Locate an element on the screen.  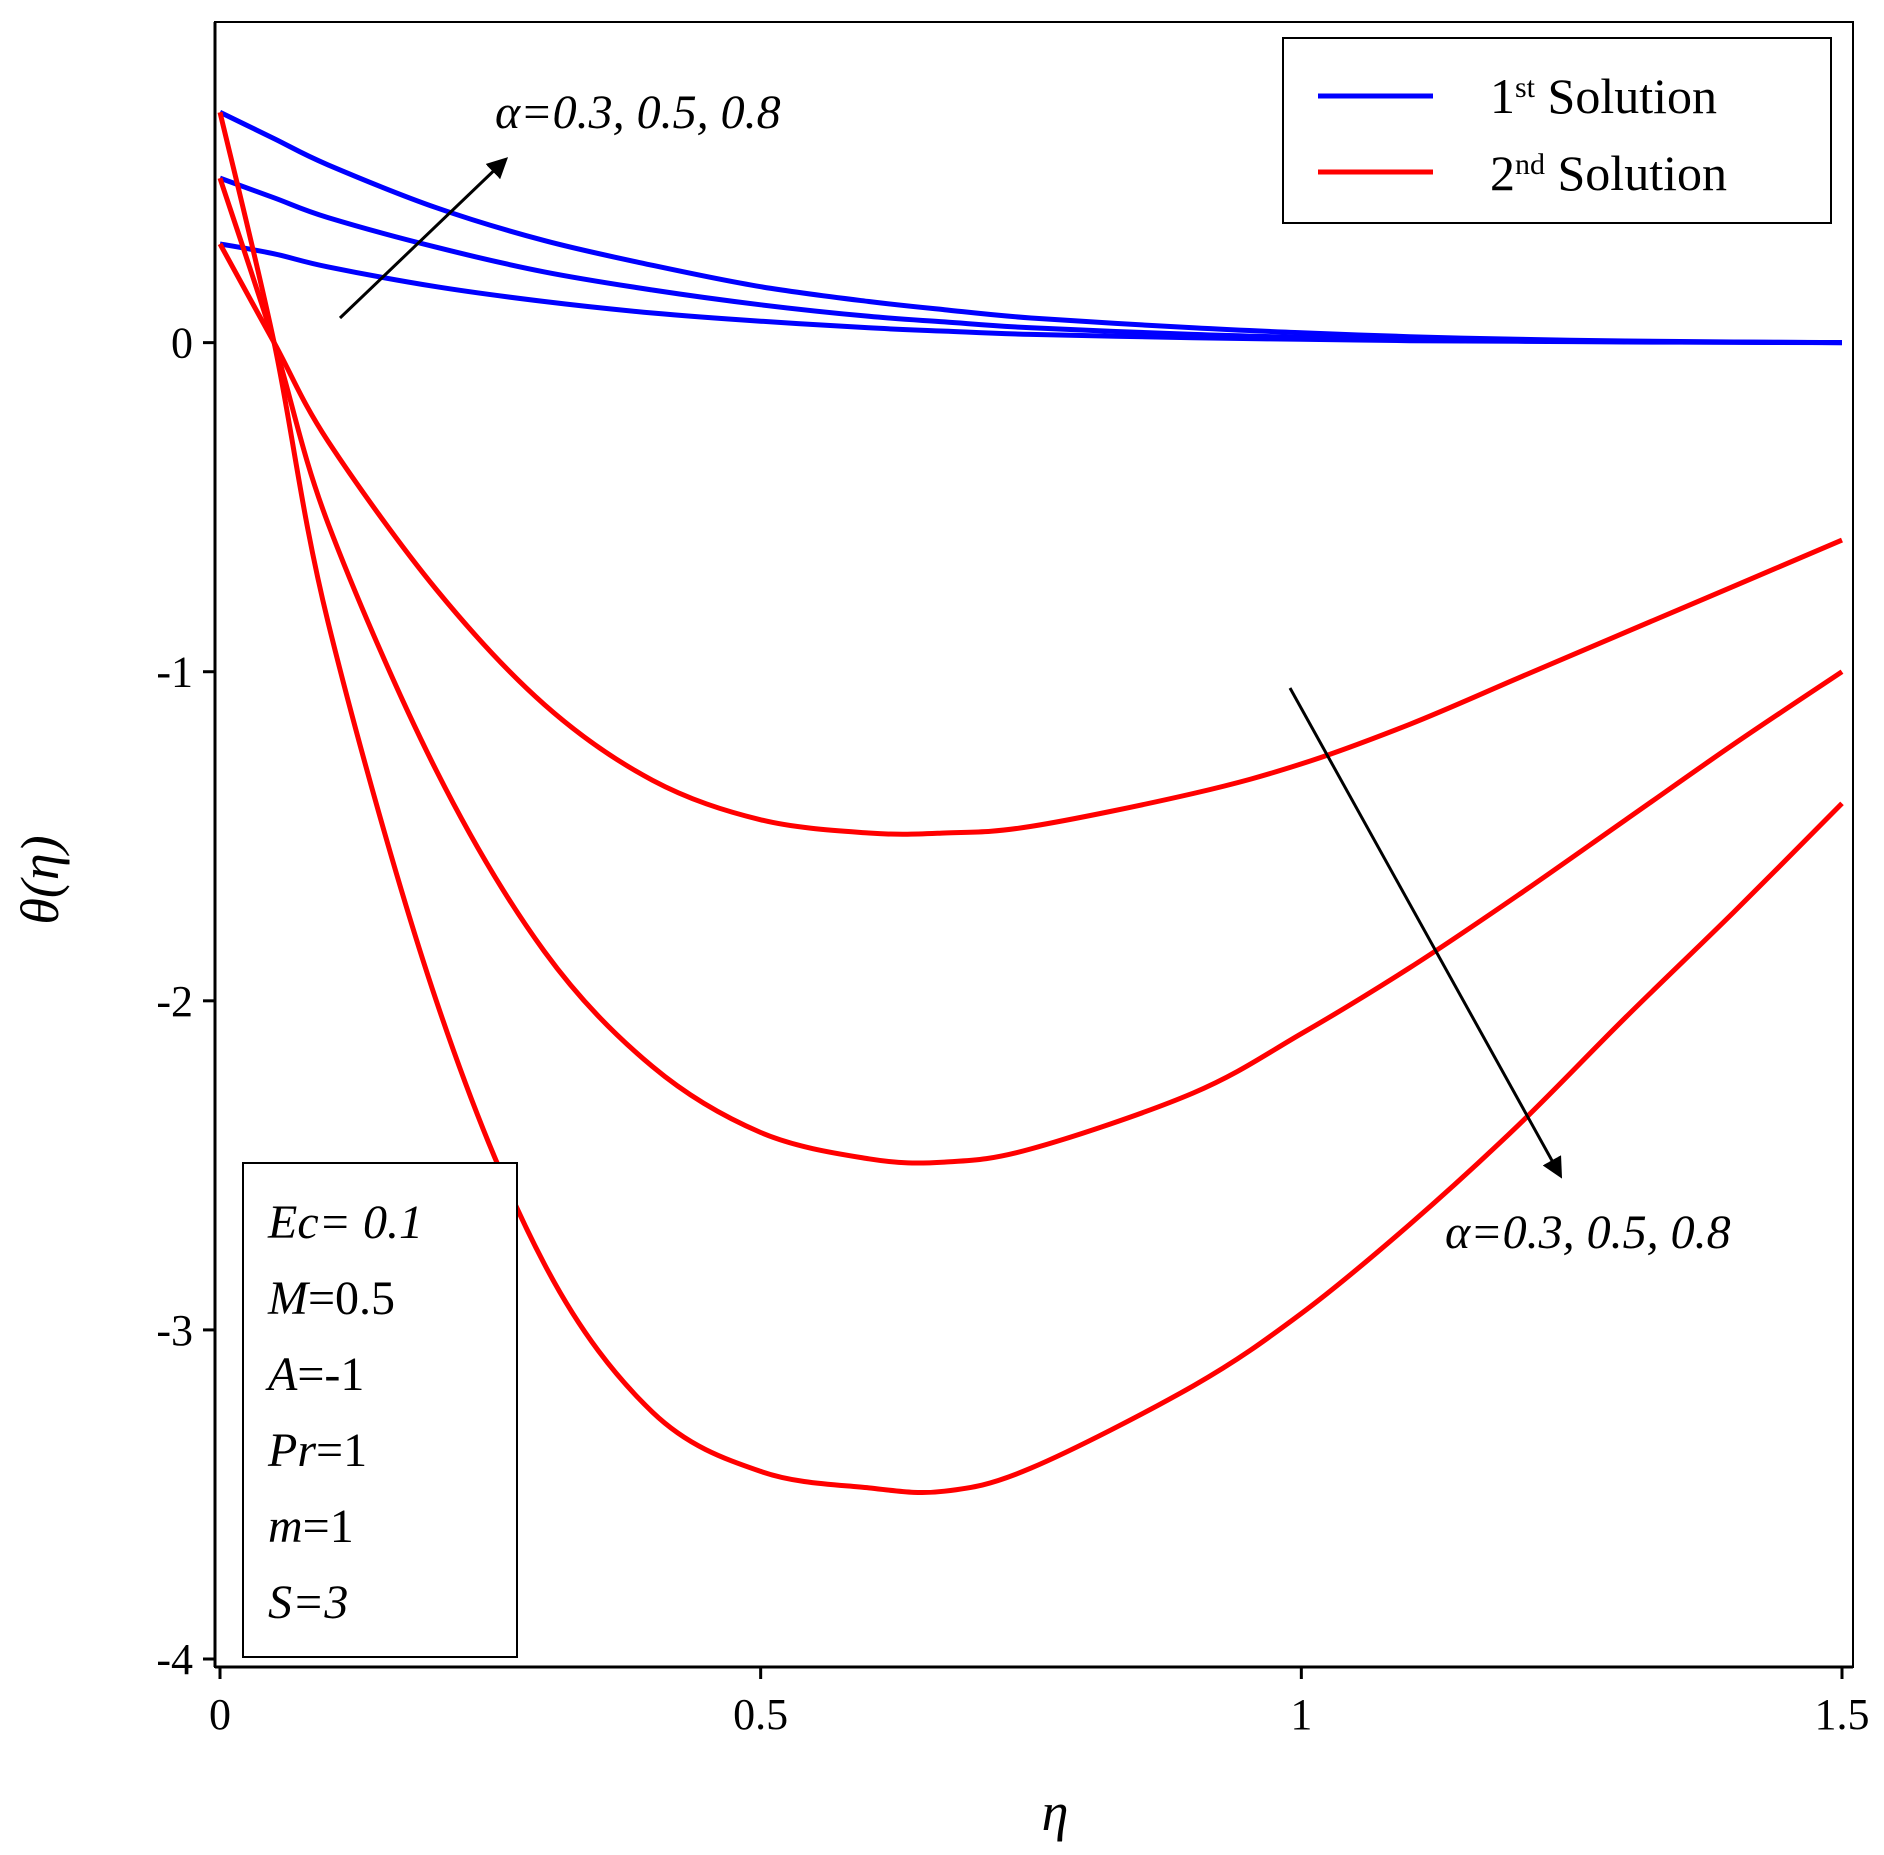
y-tick-label: -3 is located at coordinates (174, 1330).